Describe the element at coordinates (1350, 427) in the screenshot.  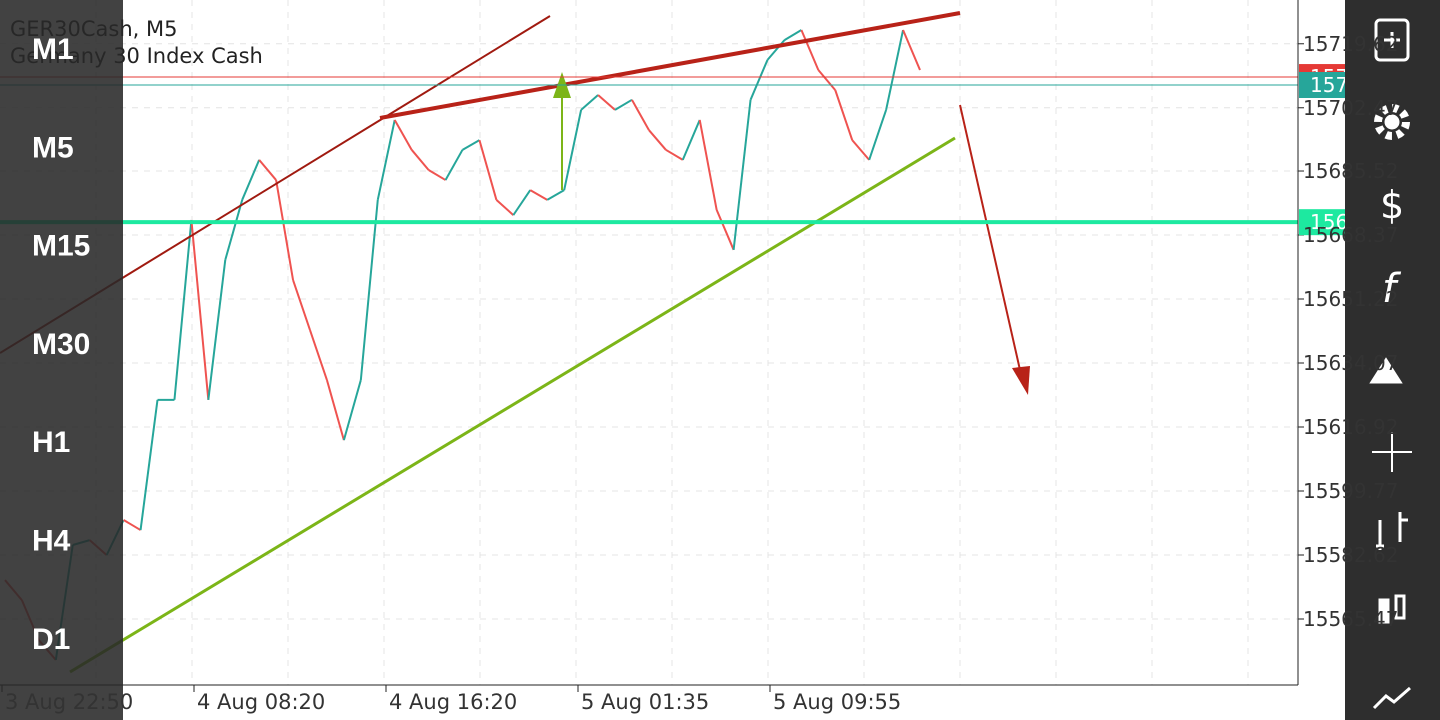
I see `y-tick-label: 15616.92` at that location.